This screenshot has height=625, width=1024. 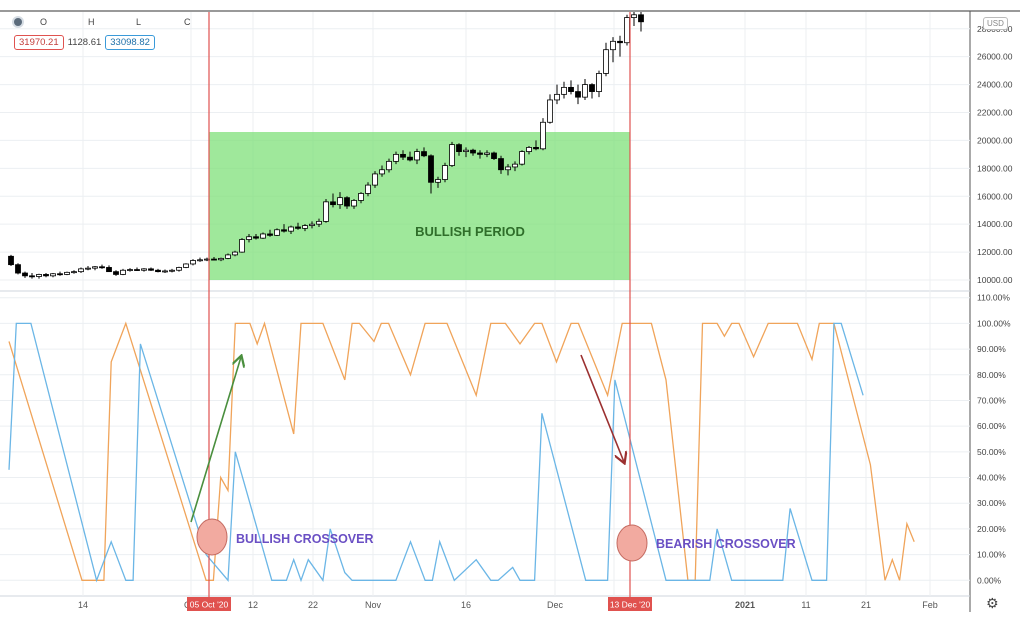 What do you see at coordinates (39, 42) in the screenshot?
I see `indicator-value-red: 31970.21` at bounding box center [39, 42].